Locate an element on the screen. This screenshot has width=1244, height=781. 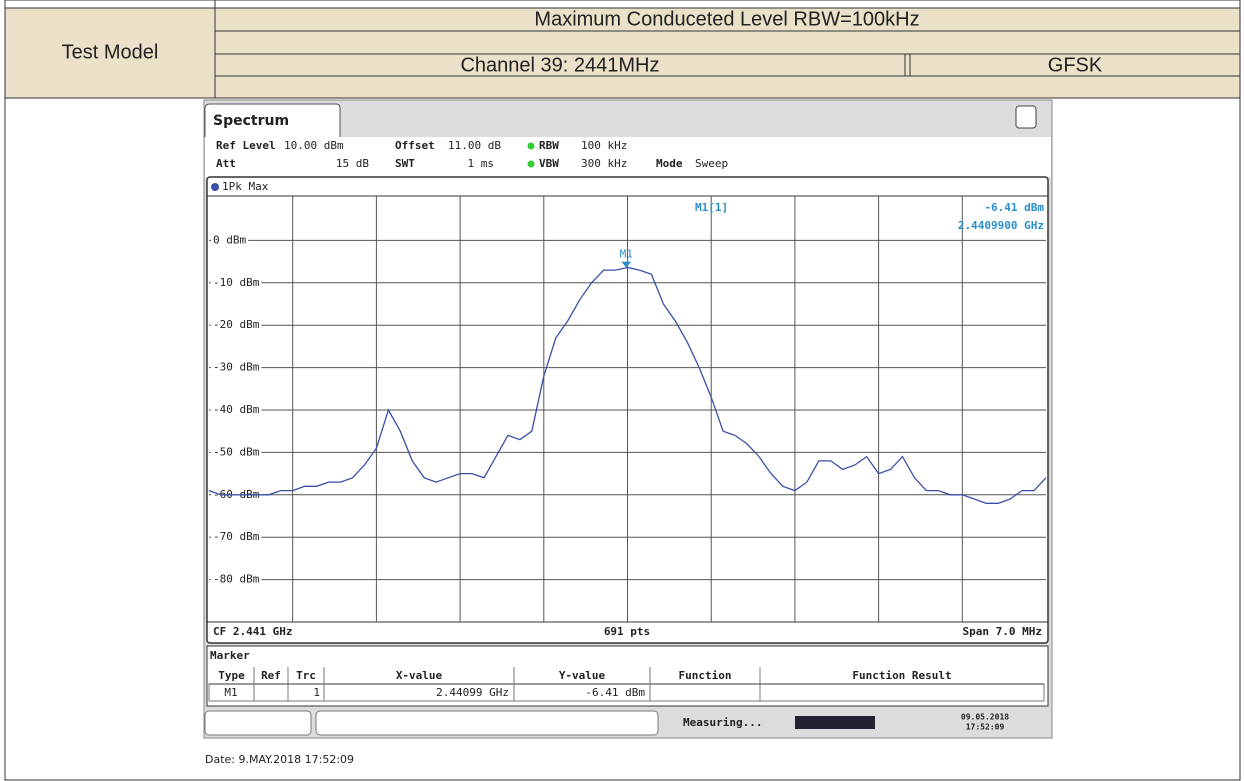
settings-bg is located at coordinates (628, 157).